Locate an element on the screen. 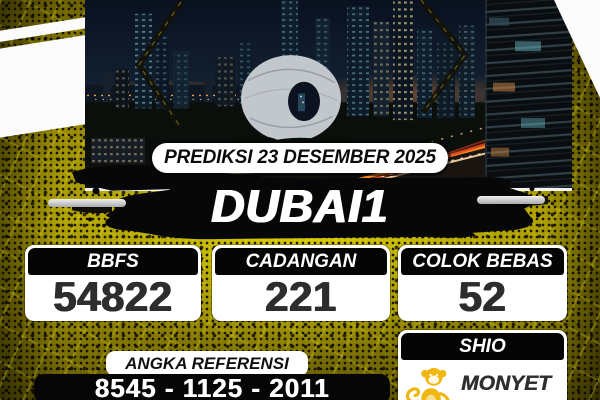 This screenshot has width=600, height=400. prediction-date-label: PREDIKSI 23 DESEMBER 2025 is located at coordinates (300, 157).